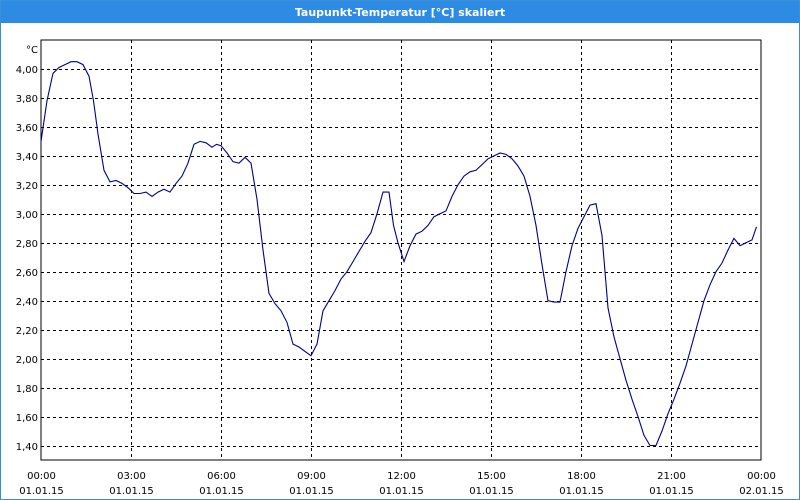 Image resolution: width=800 pixels, height=500 pixels. Describe the element at coordinates (27, 331) in the screenshot. I see `y-tick-label: 2,20` at that location.